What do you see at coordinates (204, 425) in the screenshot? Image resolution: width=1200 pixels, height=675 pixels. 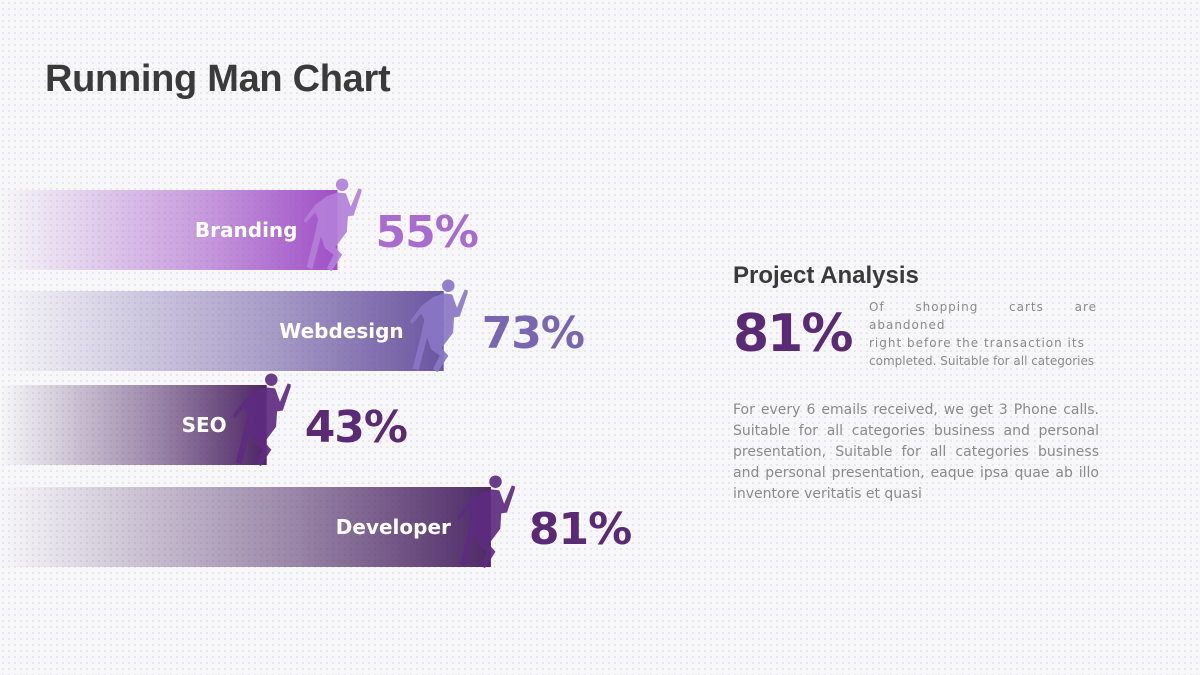 I see `bar-category-label: SEO` at bounding box center [204, 425].